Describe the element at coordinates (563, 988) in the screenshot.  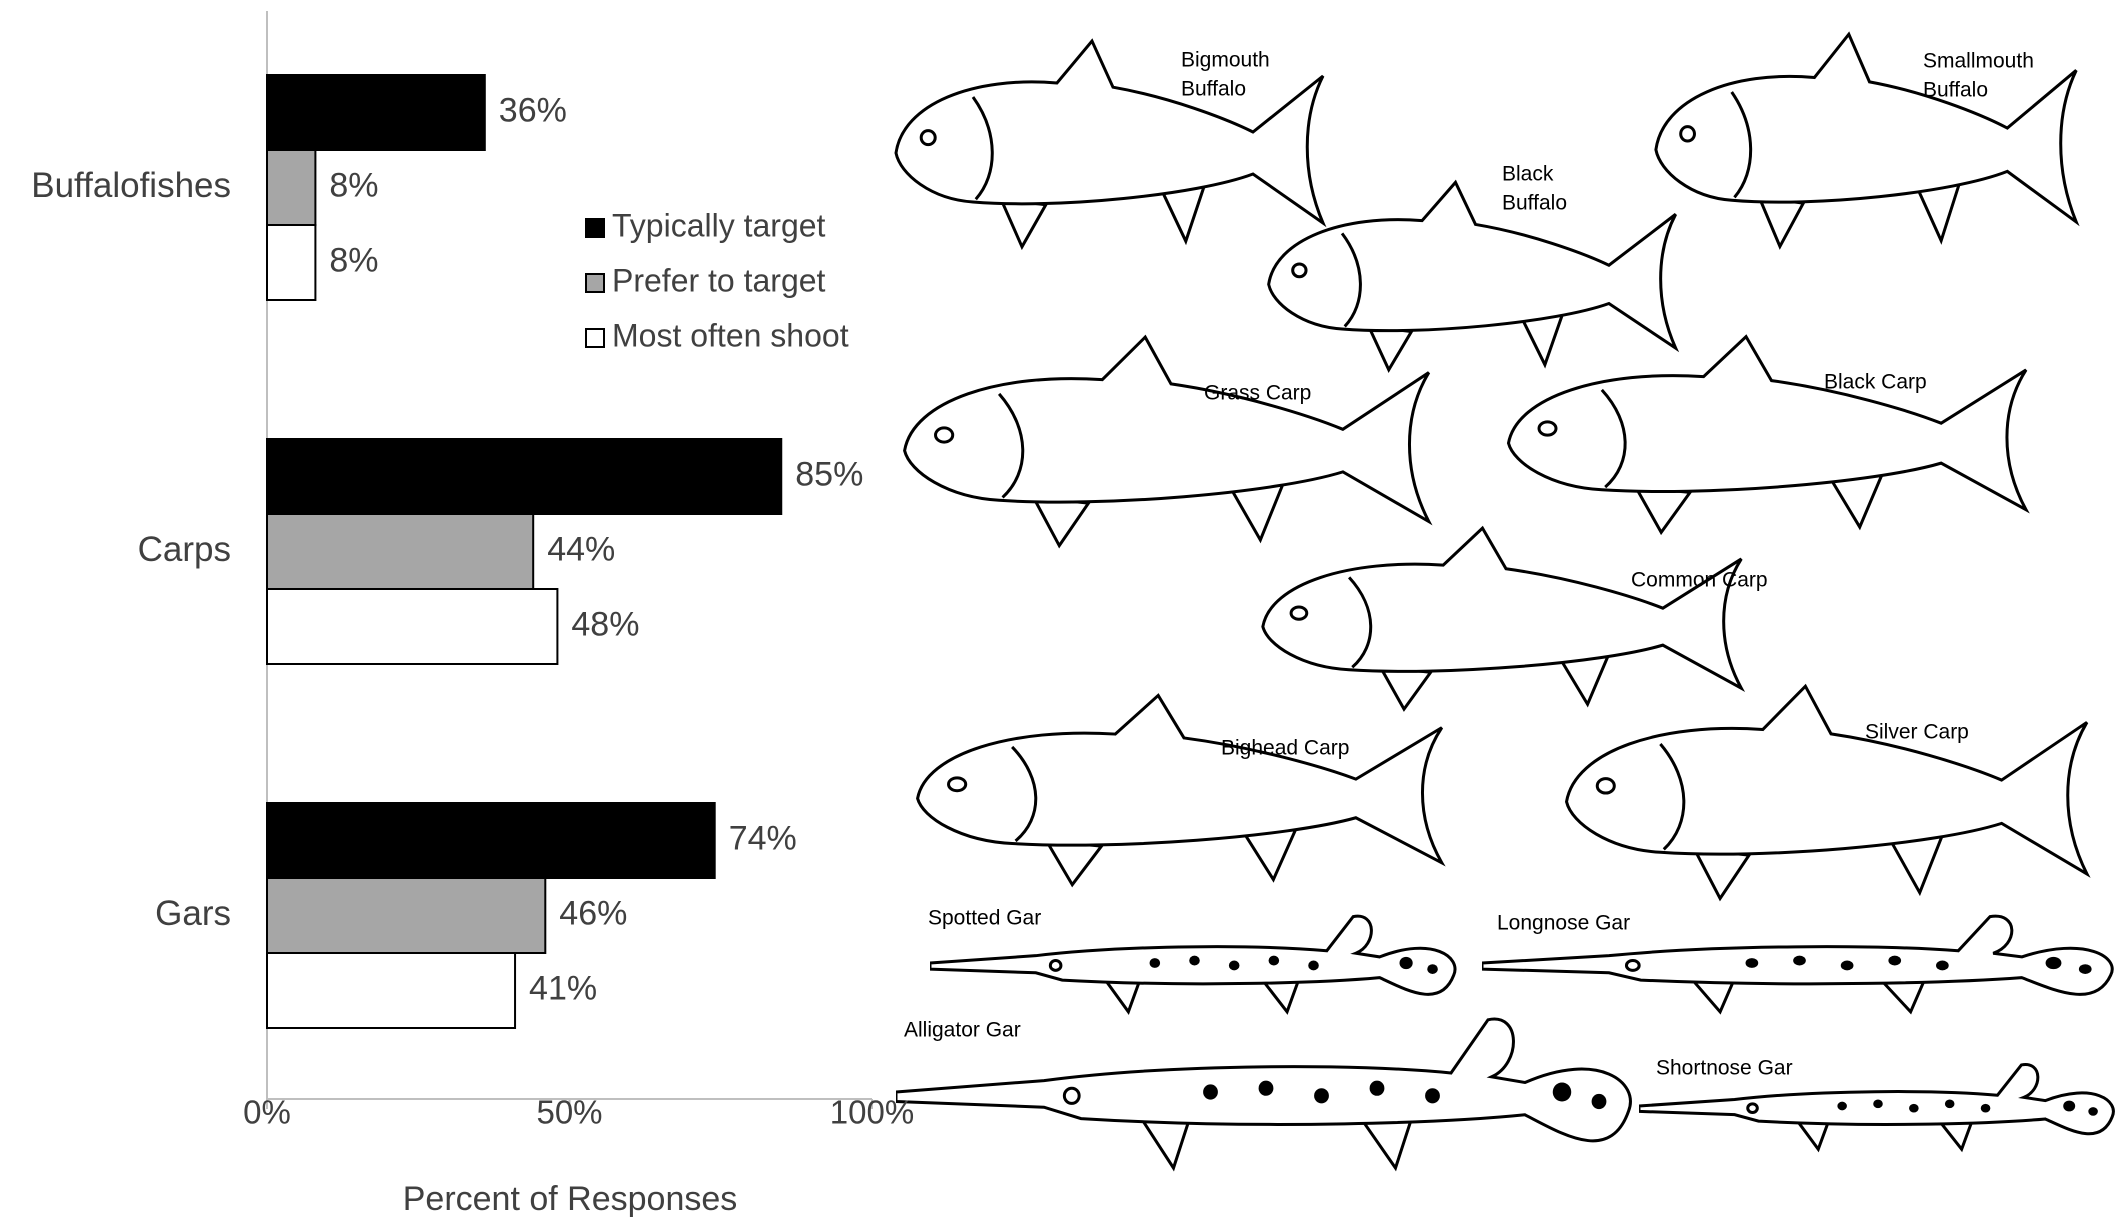
I see `value-label: 41%` at that location.